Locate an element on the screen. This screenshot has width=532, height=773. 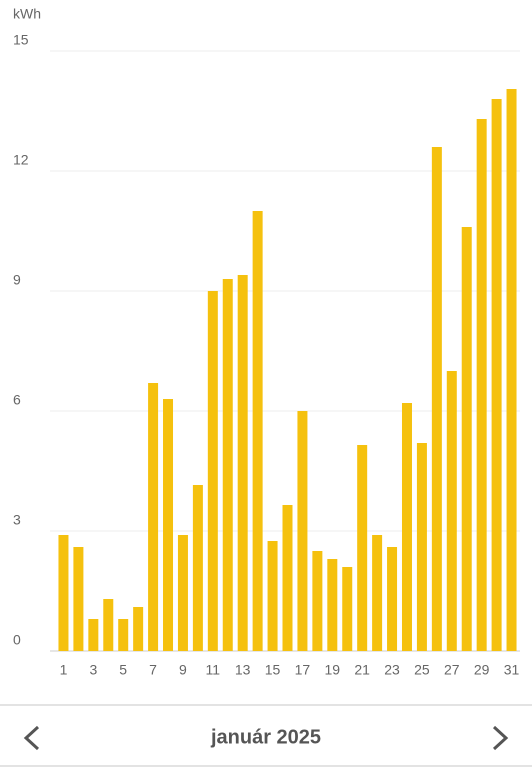
arrow-left is located at coordinates (31, 738).